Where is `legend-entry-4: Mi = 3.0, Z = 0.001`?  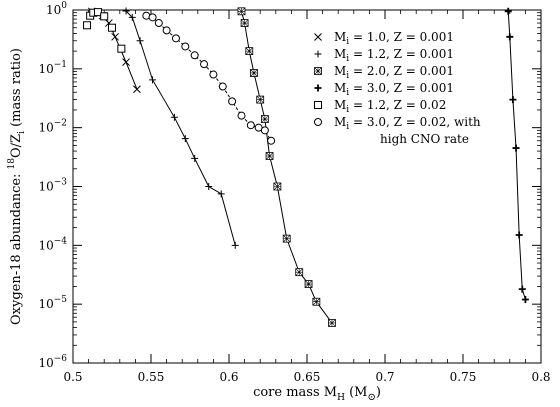 legend-entry-4: Mi = 3.0, Z = 0.001 is located at coordinates (384, 89).